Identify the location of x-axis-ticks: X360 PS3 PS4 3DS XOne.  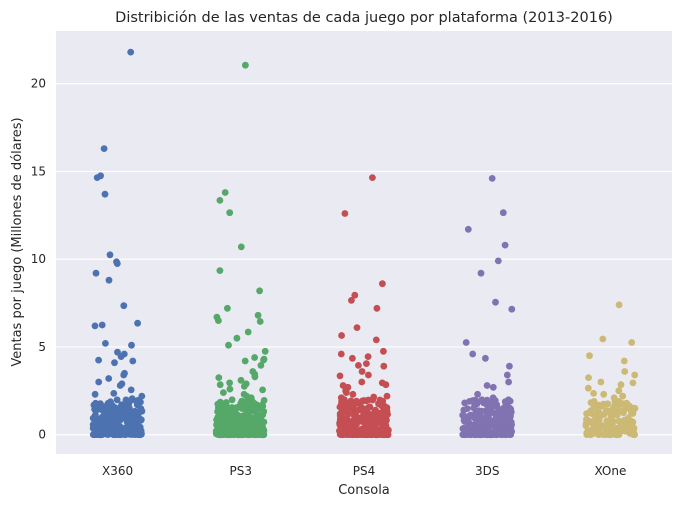
(364, 471).